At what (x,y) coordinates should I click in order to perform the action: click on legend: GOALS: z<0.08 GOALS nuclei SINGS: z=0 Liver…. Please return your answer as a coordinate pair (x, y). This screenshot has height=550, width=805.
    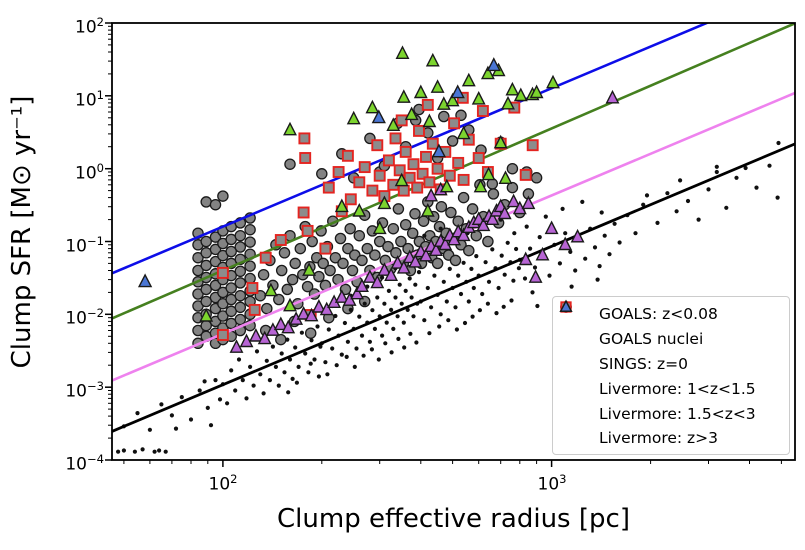
    Looking at the image, I should click on (671, 375).